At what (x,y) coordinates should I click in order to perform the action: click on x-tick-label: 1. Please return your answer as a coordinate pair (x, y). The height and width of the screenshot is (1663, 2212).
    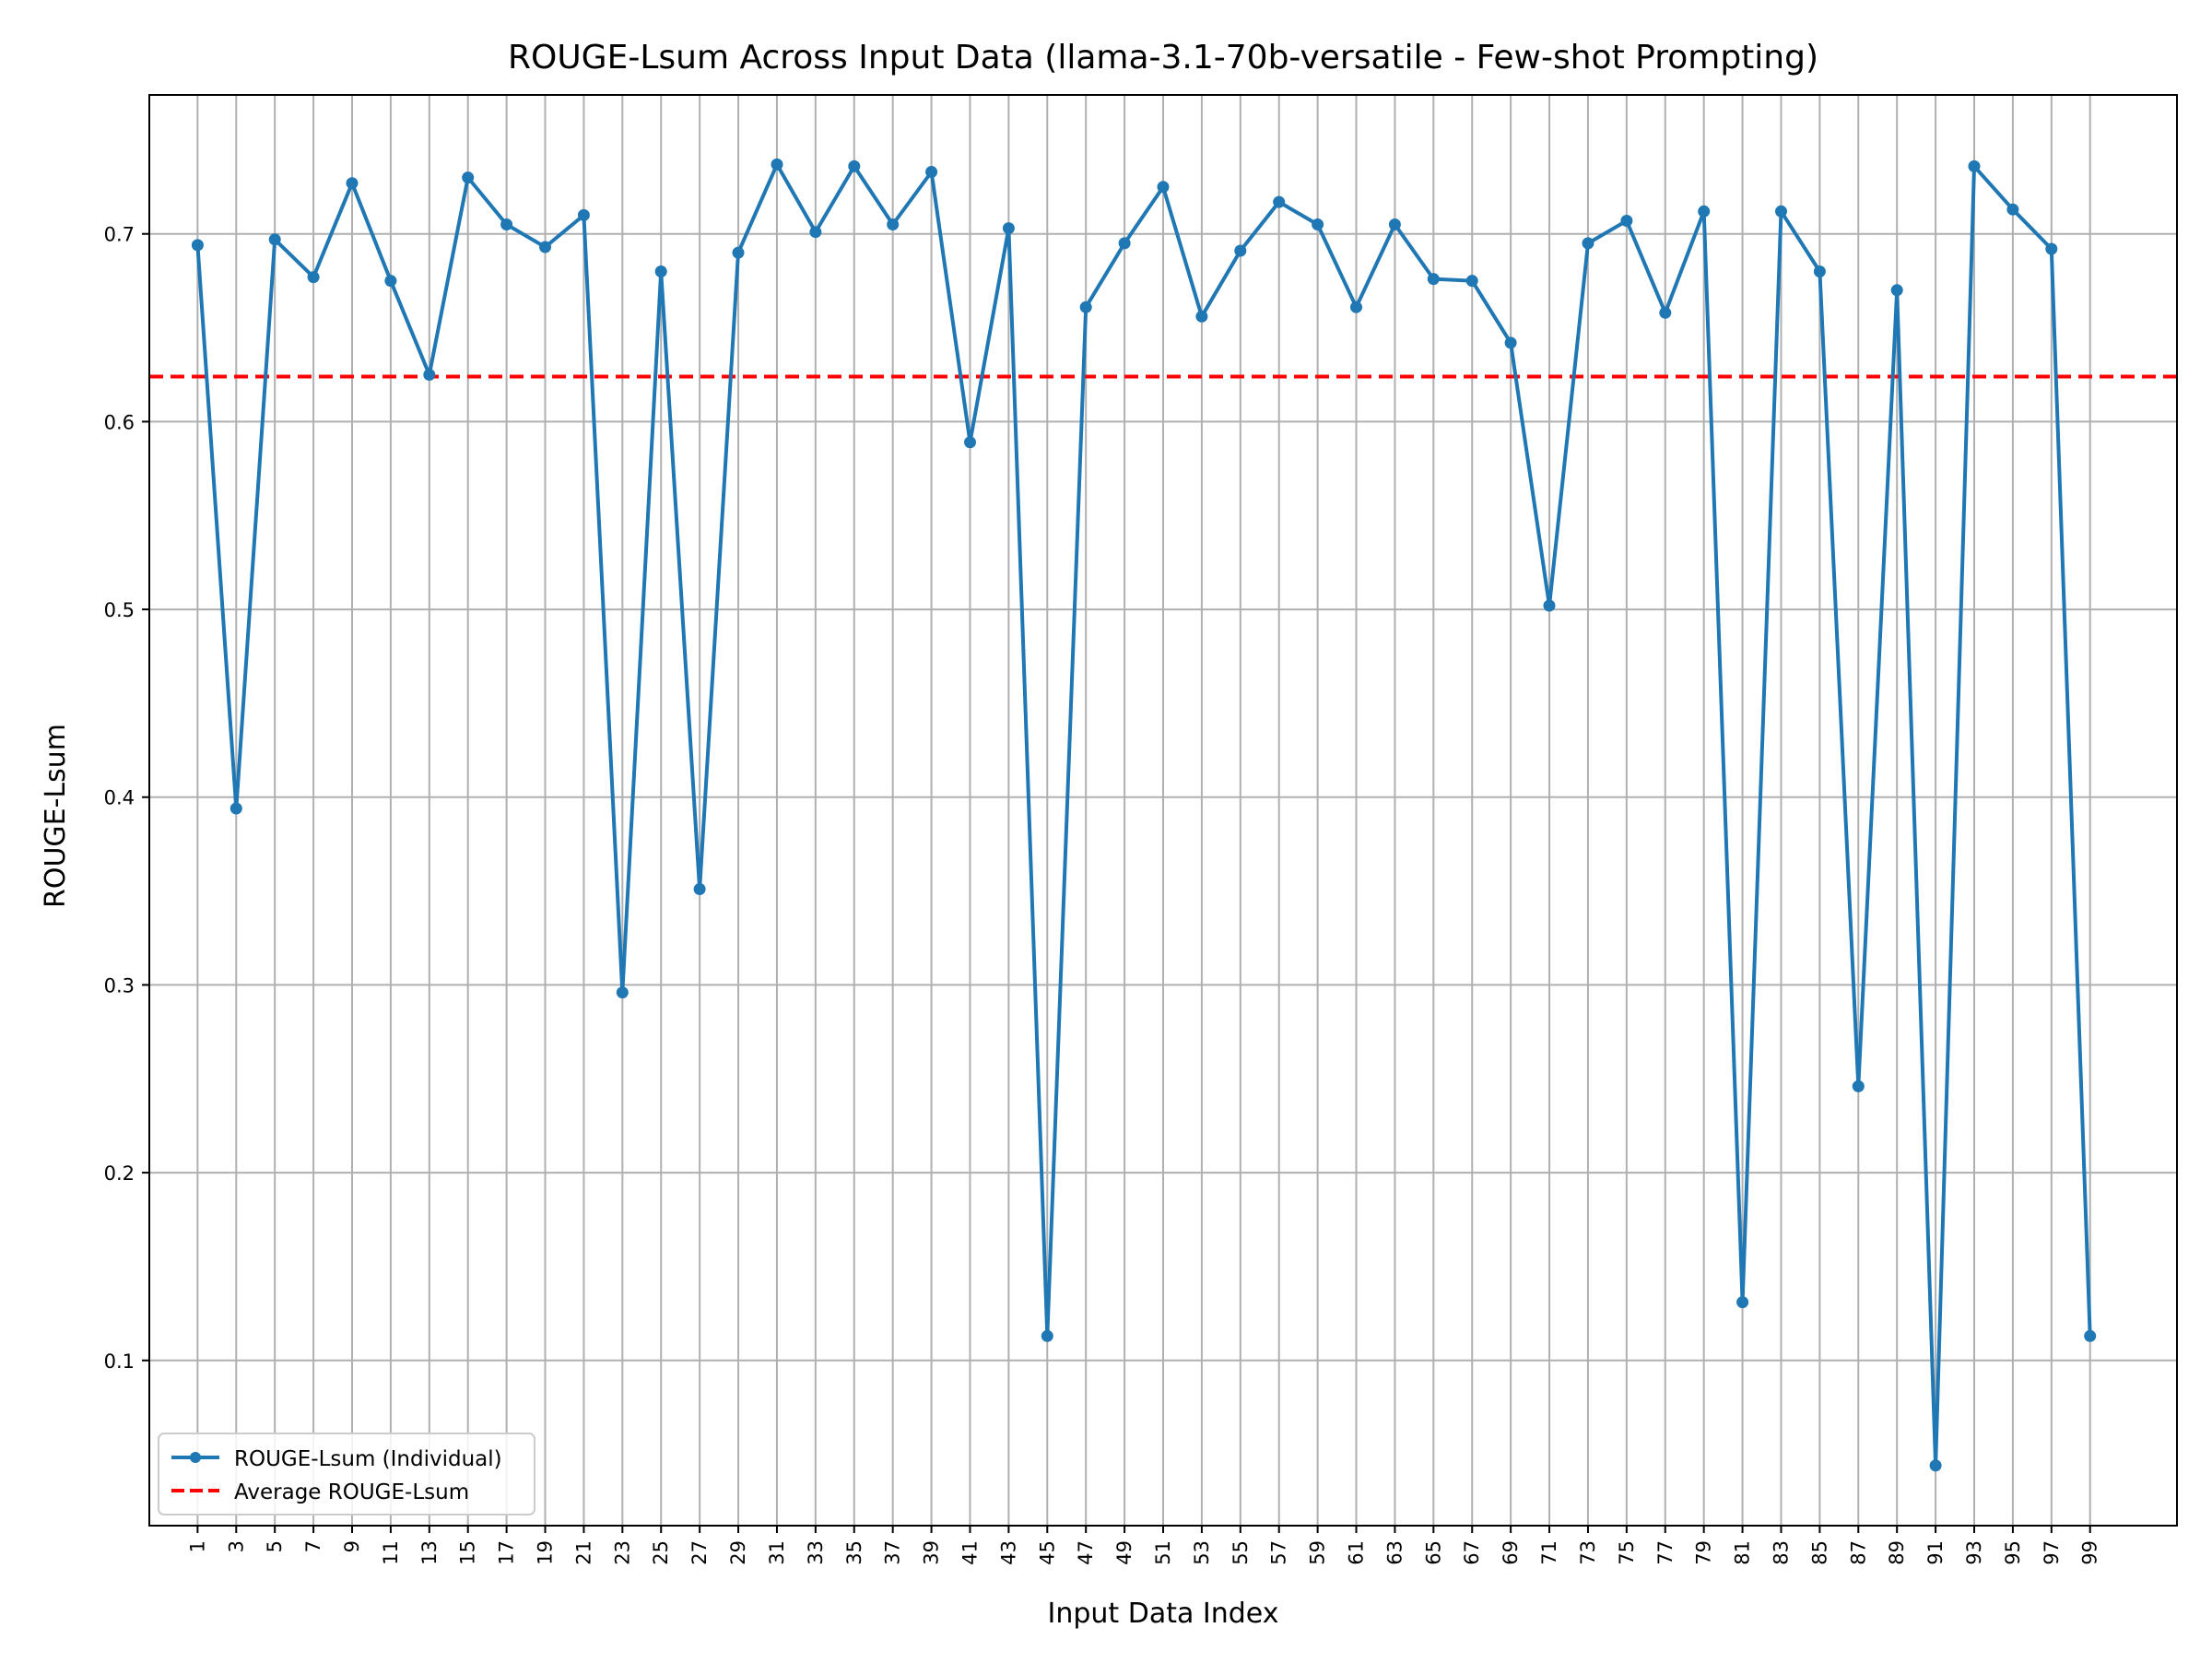
    Looking at the image, I should click on (197, 1546).